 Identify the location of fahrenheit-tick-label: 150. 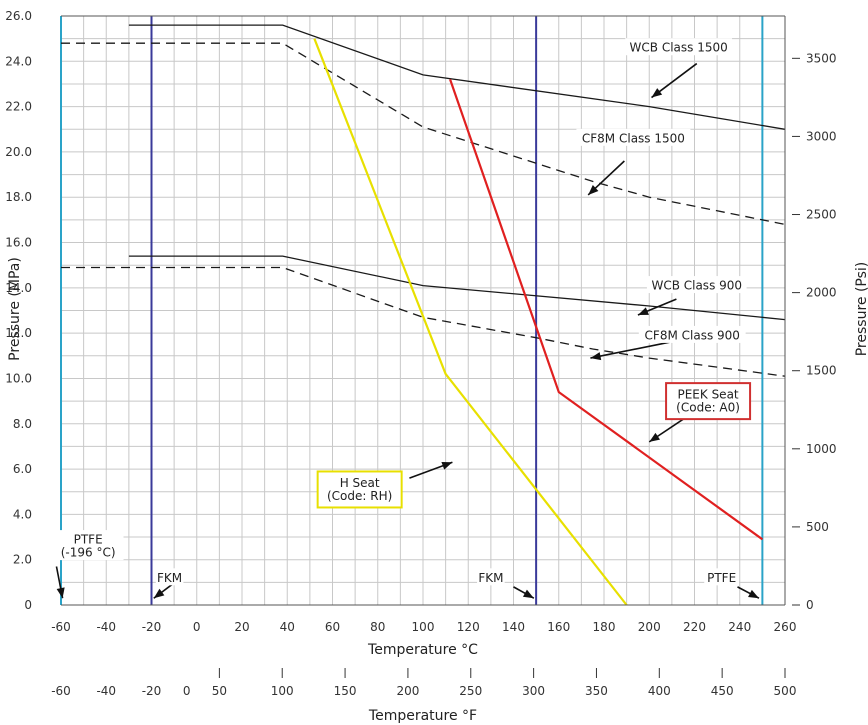
(345, 691).